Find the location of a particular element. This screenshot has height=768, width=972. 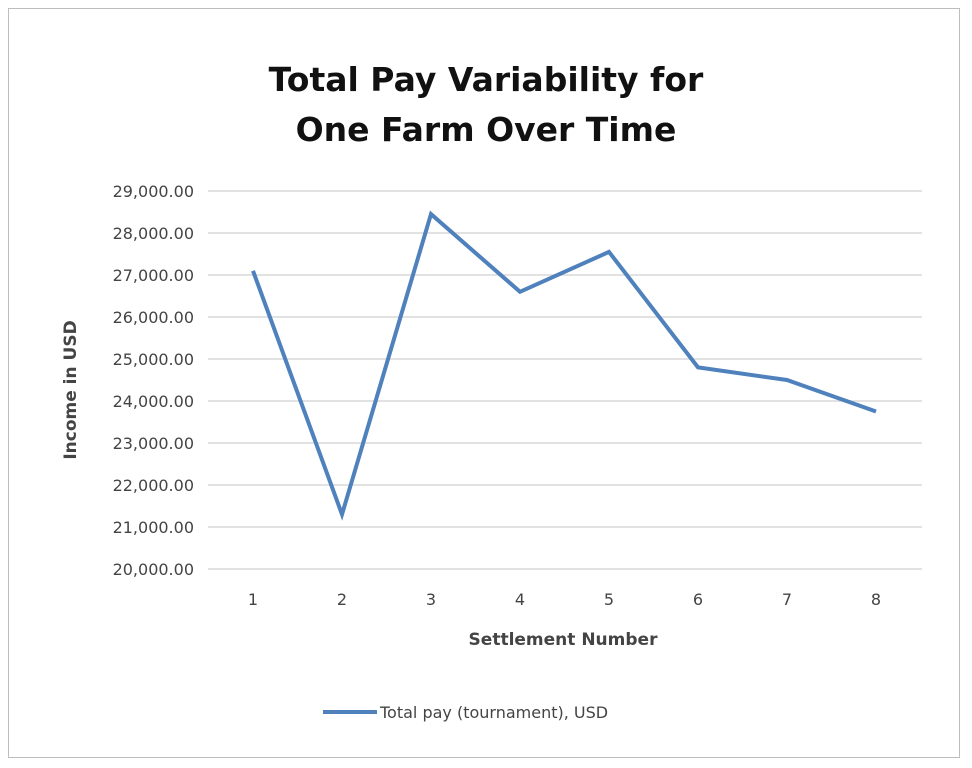

y-tick-label: 28,000.00 is located at coordinates (153, 233).